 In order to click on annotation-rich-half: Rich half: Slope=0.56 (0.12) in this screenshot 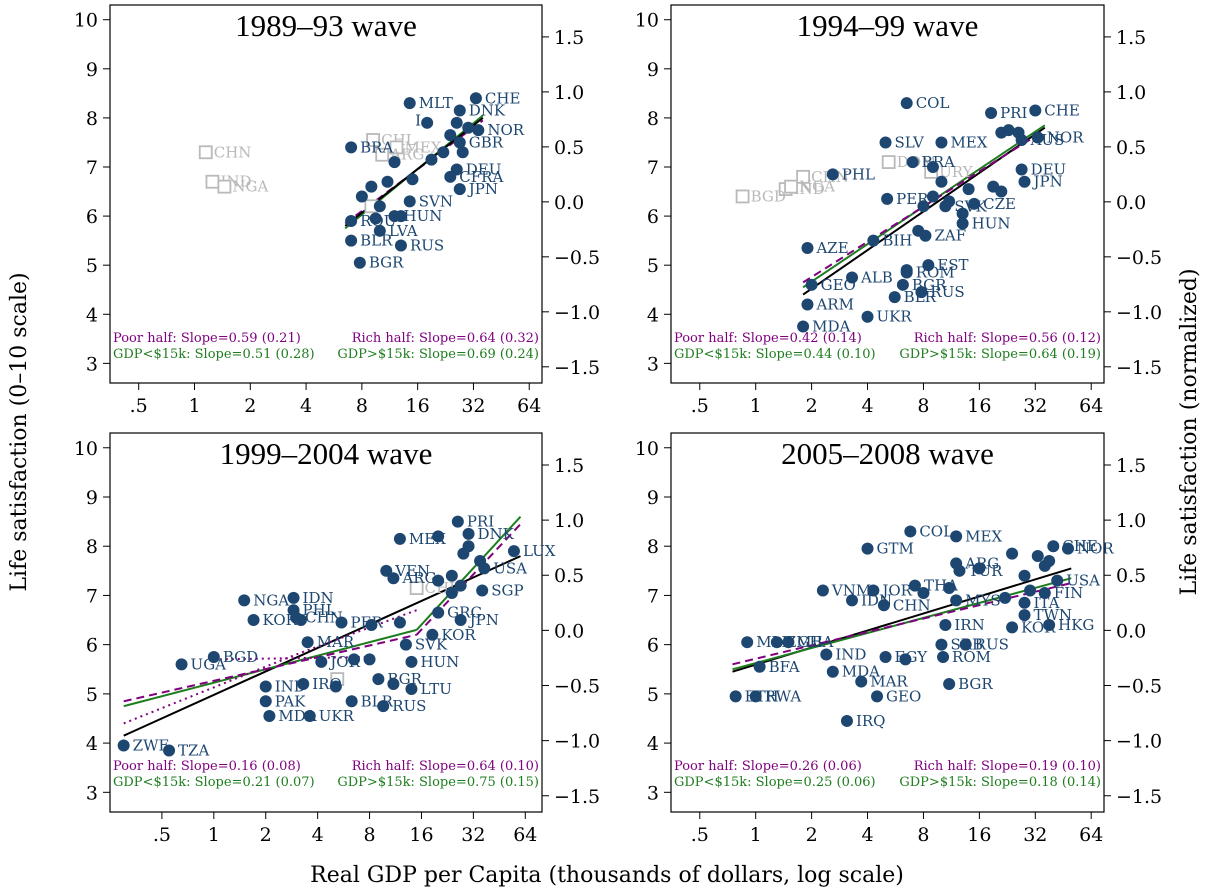, I will do `click(1007, 338)`.